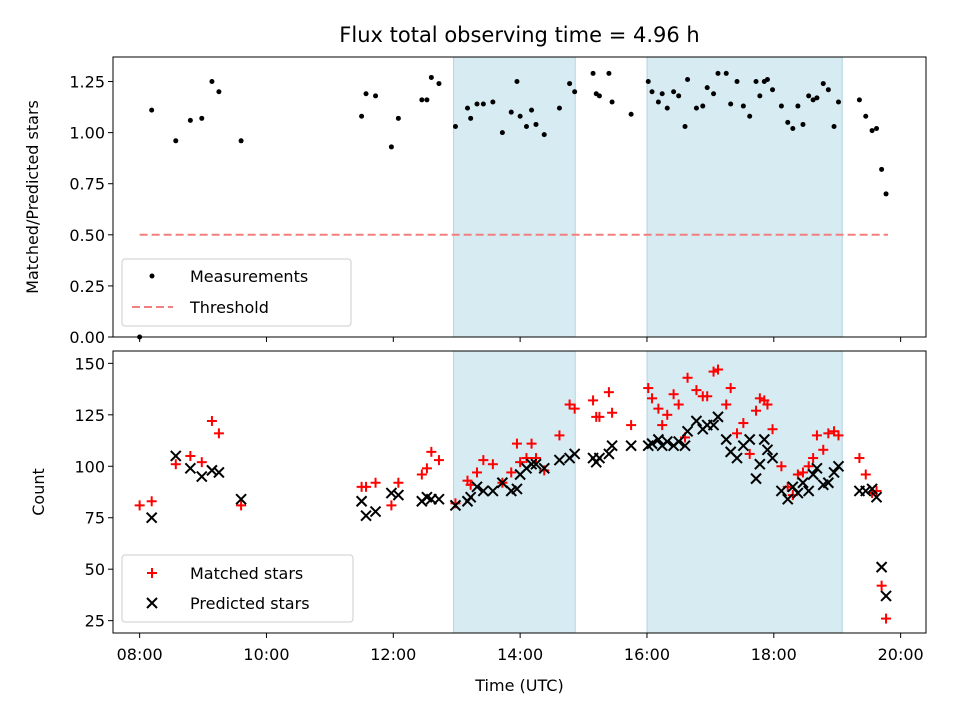 The image size is (960, 720). I want to click on top-legend: Measurements Threshold, so click(236, 292).